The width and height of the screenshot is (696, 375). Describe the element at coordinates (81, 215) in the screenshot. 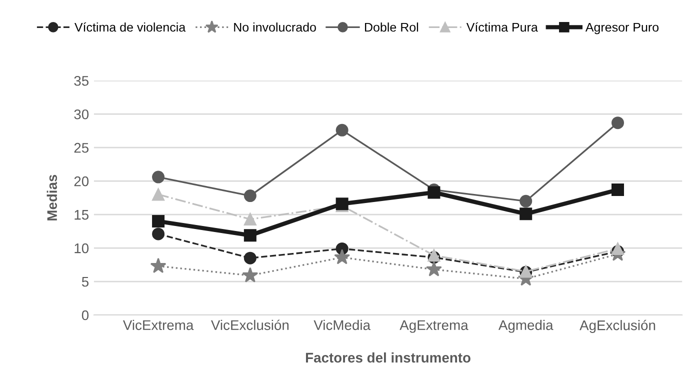

I see `y-tick-label: 15` at that location.